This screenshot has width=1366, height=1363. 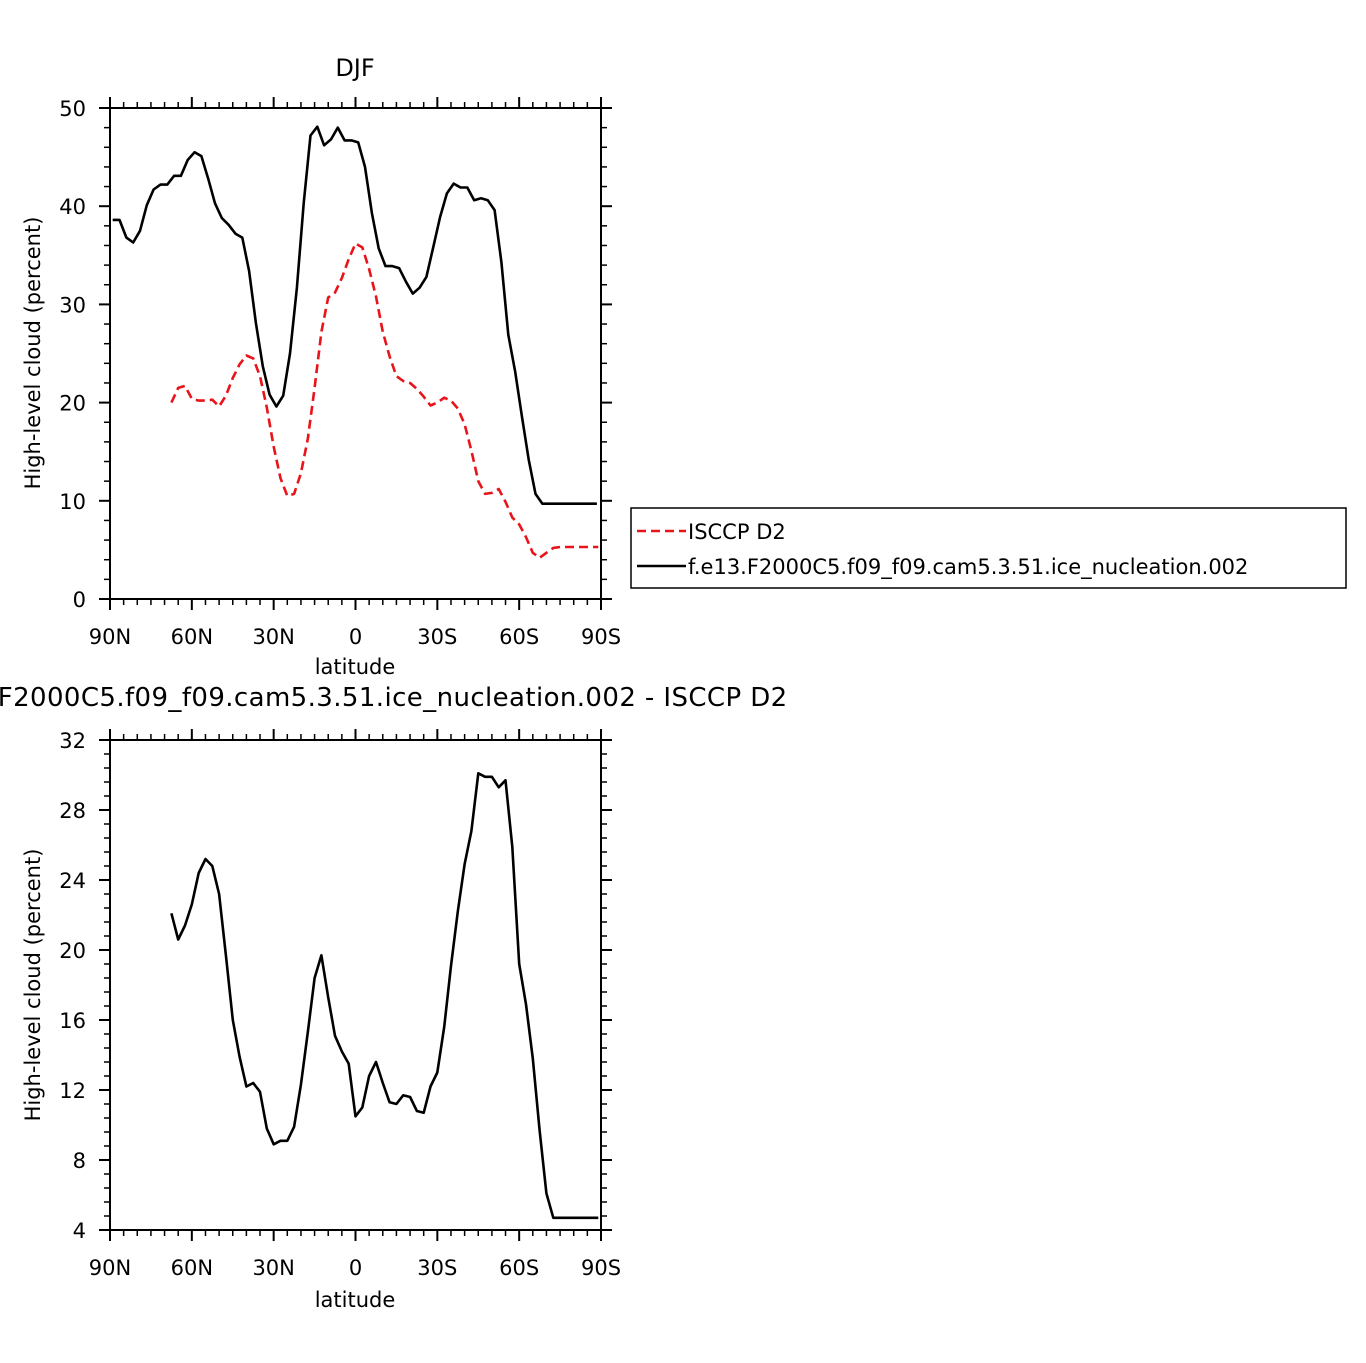 What do you see at coordinates (79, 1231) in the screenshot?
I see `y-tick-label: 4` at bounding box center [79, 1231].